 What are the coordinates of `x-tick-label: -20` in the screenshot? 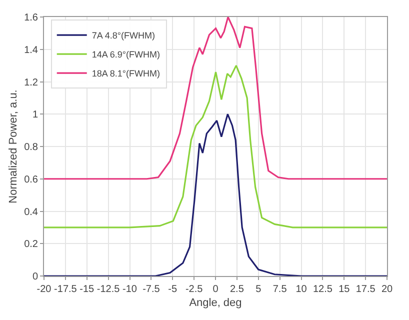 It's located at (44, 289).